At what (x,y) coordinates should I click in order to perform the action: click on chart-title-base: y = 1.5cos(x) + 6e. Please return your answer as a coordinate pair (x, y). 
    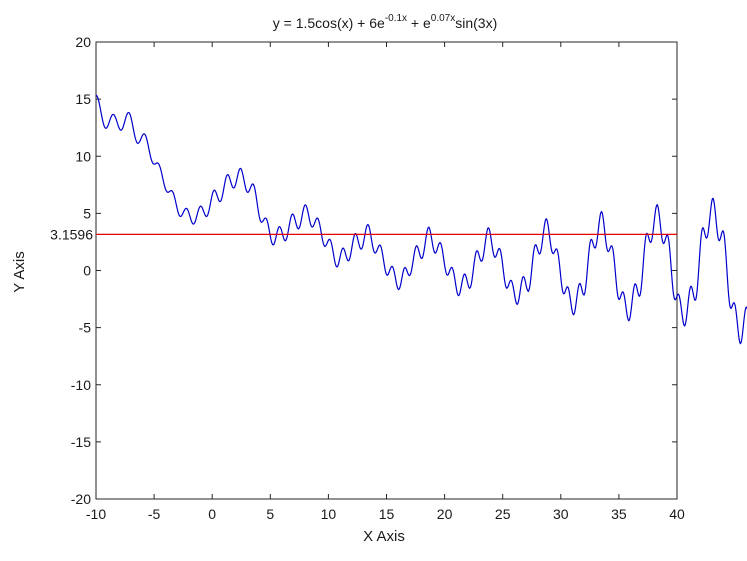
    Looking at the image, I should click on (329, 23).